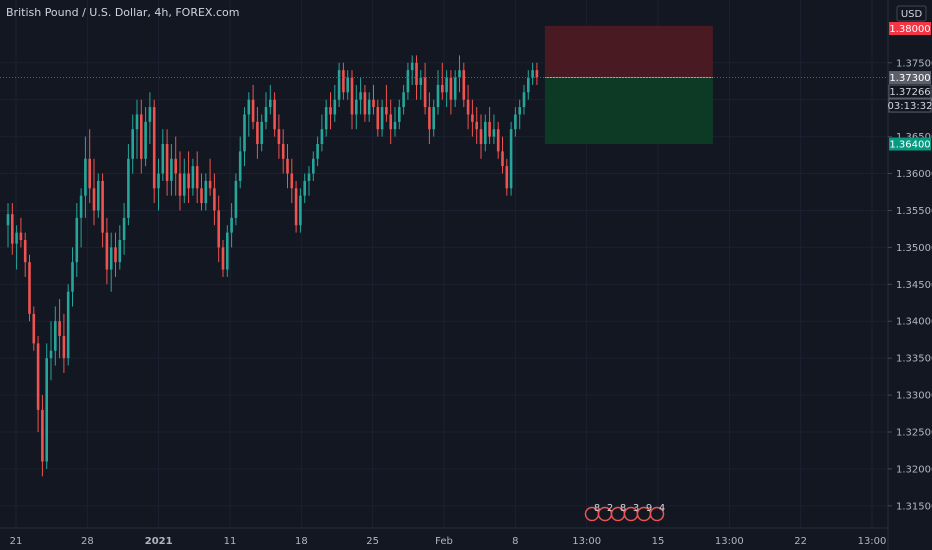  I want to click on take-profit-zone, so click(628, 110).